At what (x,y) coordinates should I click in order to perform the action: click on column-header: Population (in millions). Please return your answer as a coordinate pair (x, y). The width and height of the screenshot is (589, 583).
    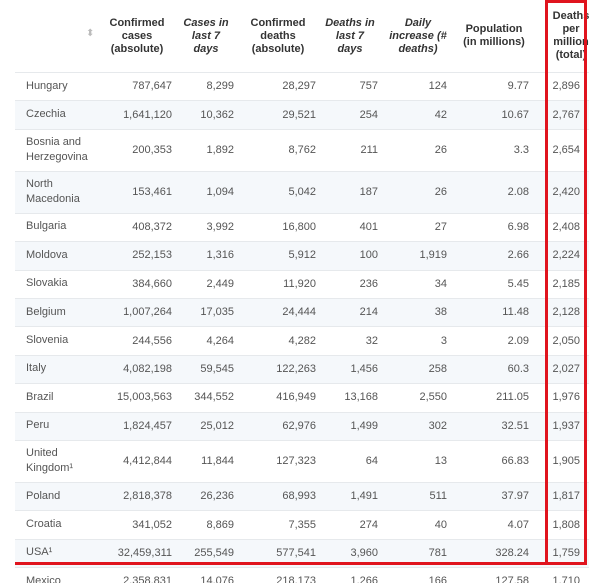
    Looking at the image, I should click on (494, 35).